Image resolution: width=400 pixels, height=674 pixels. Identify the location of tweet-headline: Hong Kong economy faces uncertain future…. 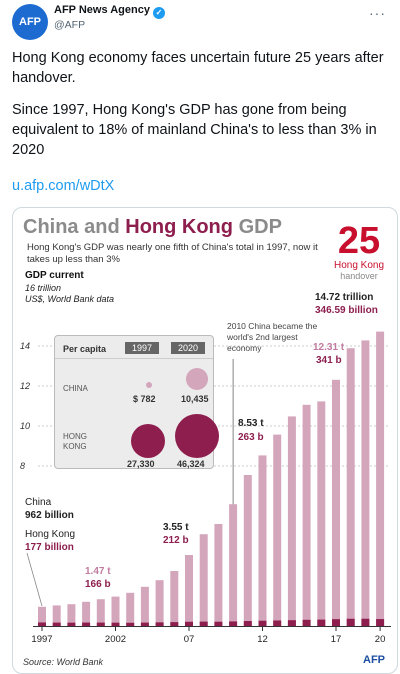
(198, 68).